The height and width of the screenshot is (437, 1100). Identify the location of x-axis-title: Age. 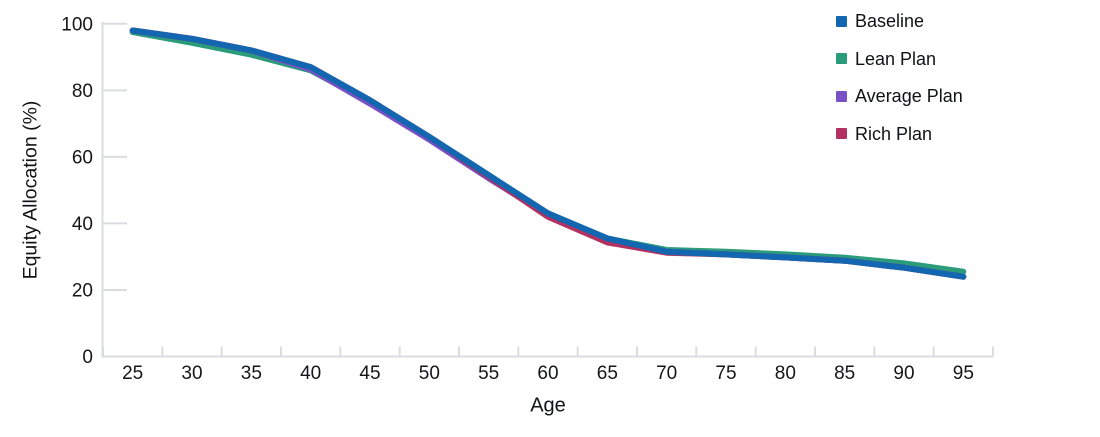
(548, 405).